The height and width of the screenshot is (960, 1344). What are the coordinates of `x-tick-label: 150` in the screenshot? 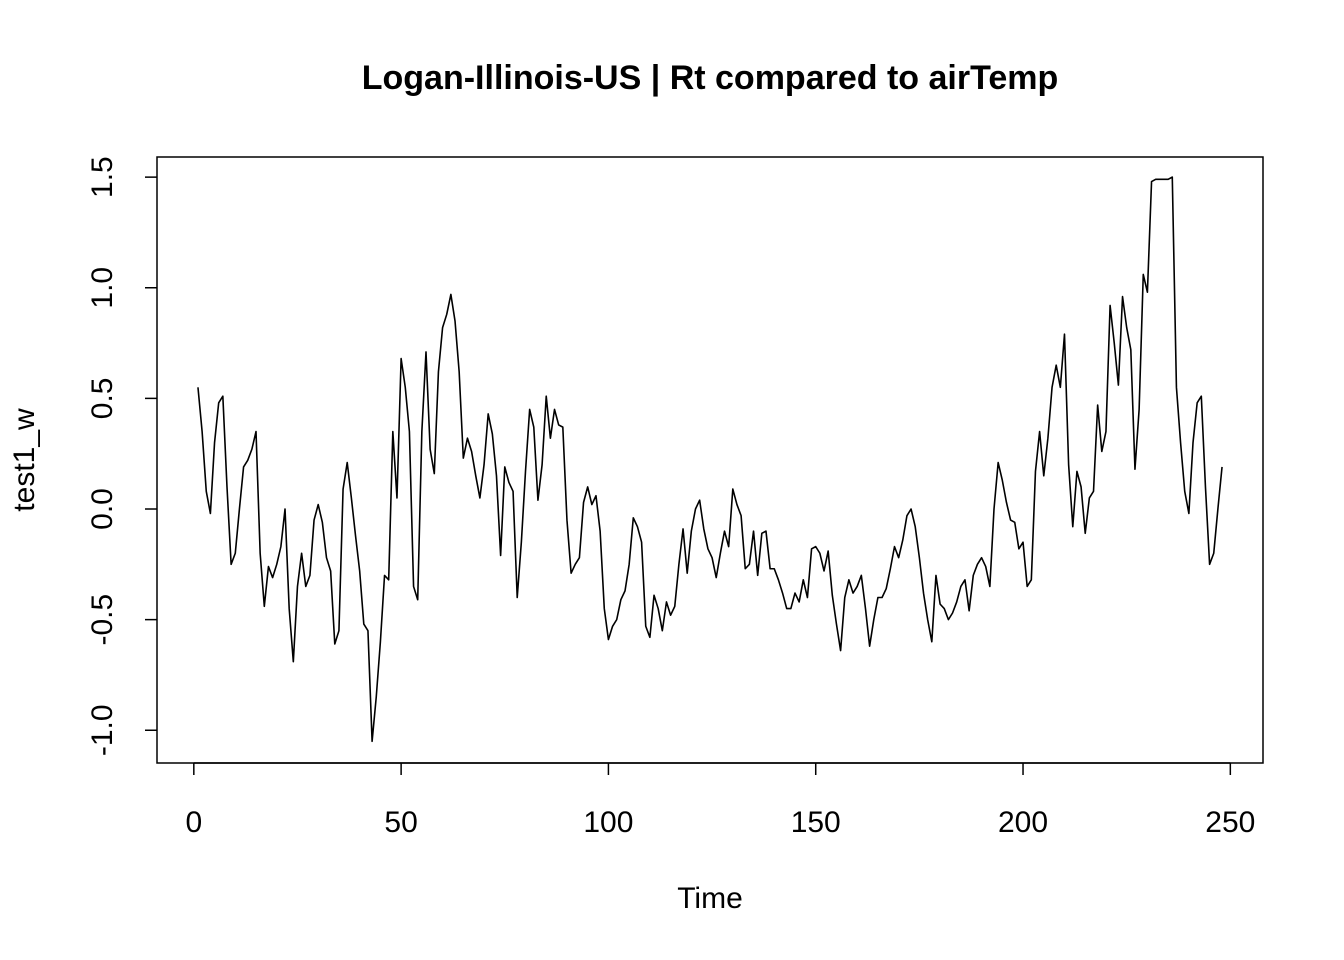 It's located at (816, 822).